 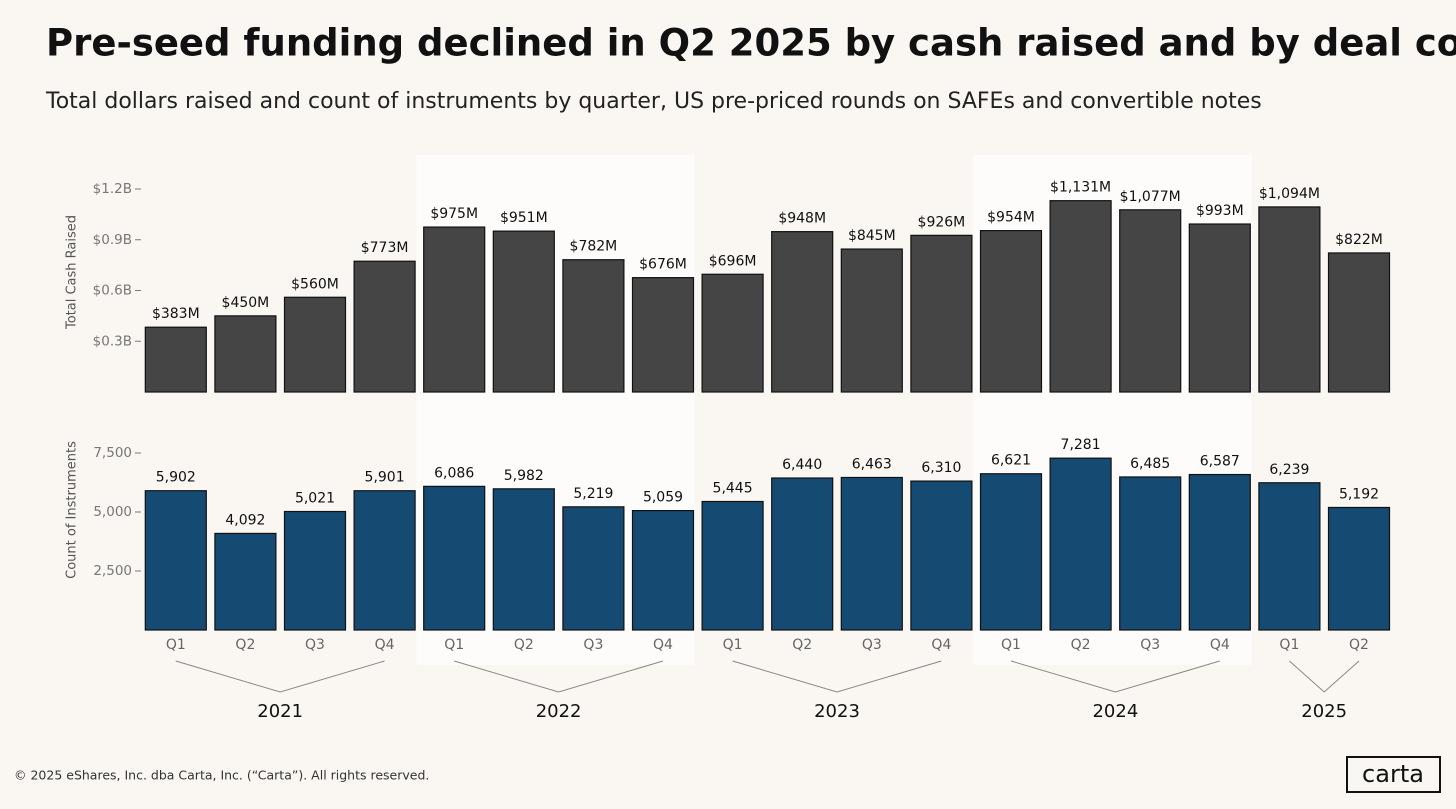 What do you see at coordinates (1324, 711) in the screenshot?
I see `year-label: 2025` at bounding box center [1324, 711].